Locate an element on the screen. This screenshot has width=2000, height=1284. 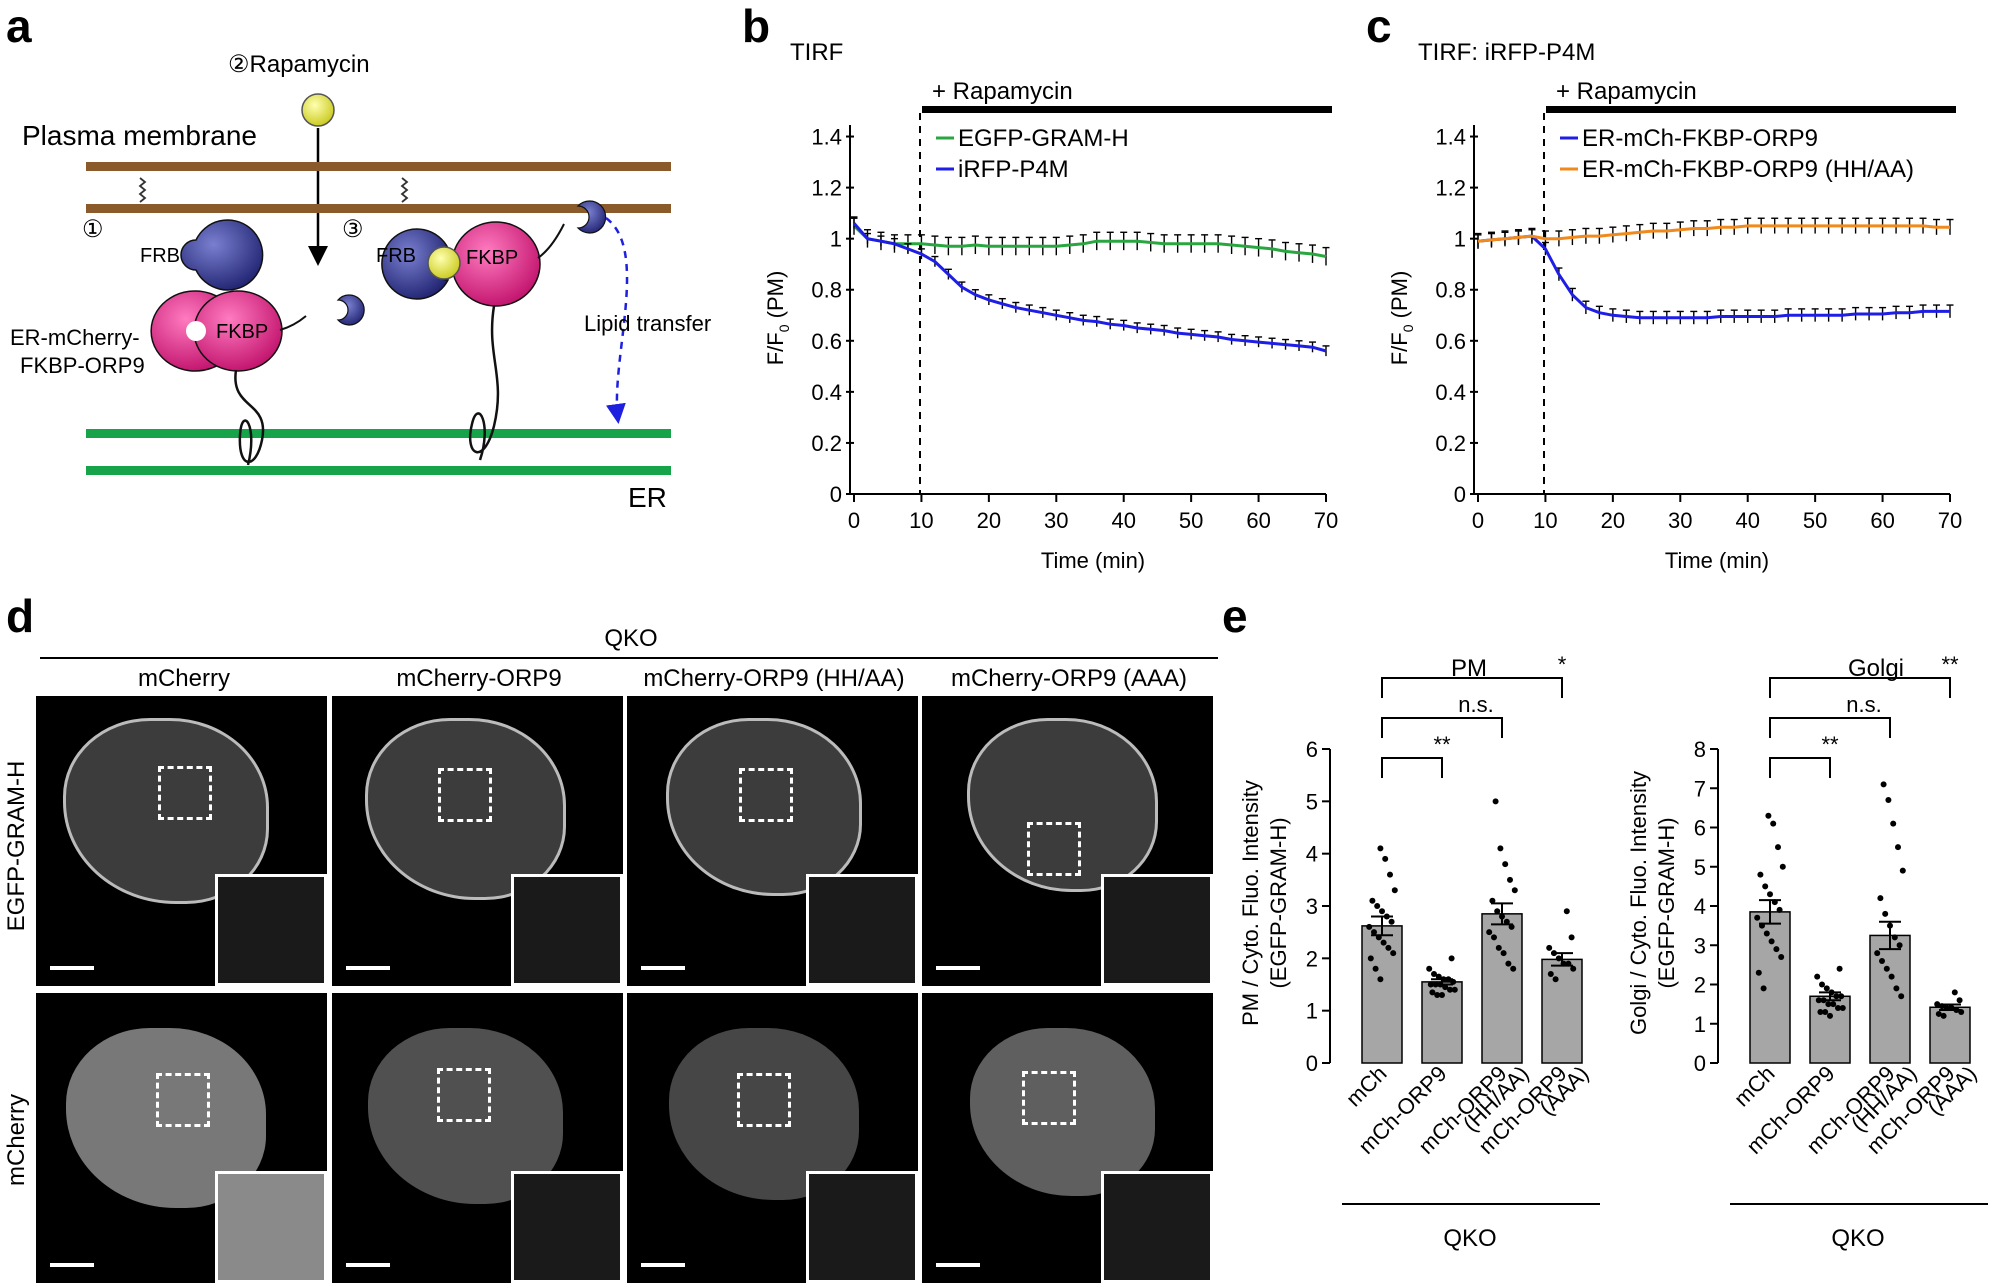
rapamycin-molecule is located at coordinates (318, 110).